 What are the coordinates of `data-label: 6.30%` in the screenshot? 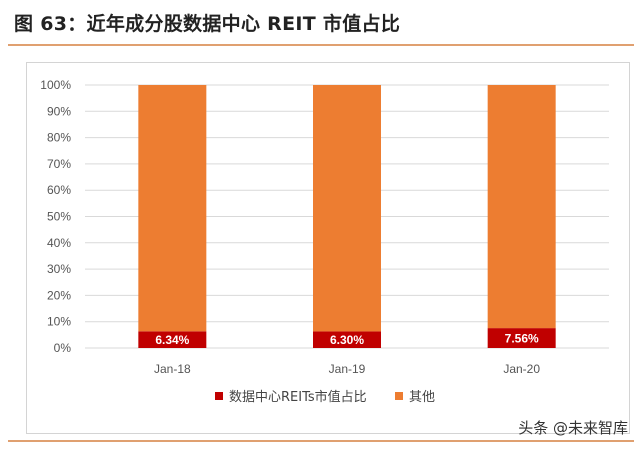 It's located at (347, 340).